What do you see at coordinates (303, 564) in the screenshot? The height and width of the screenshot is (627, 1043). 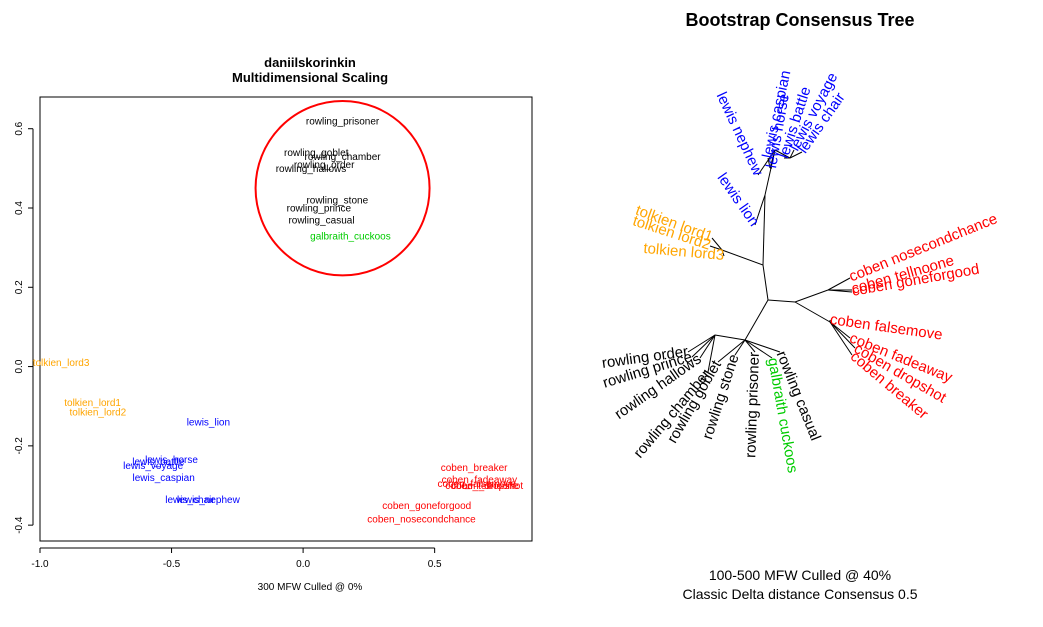 I see `mds-x-tick-label: 0.0` at bounding box center [303, 564].